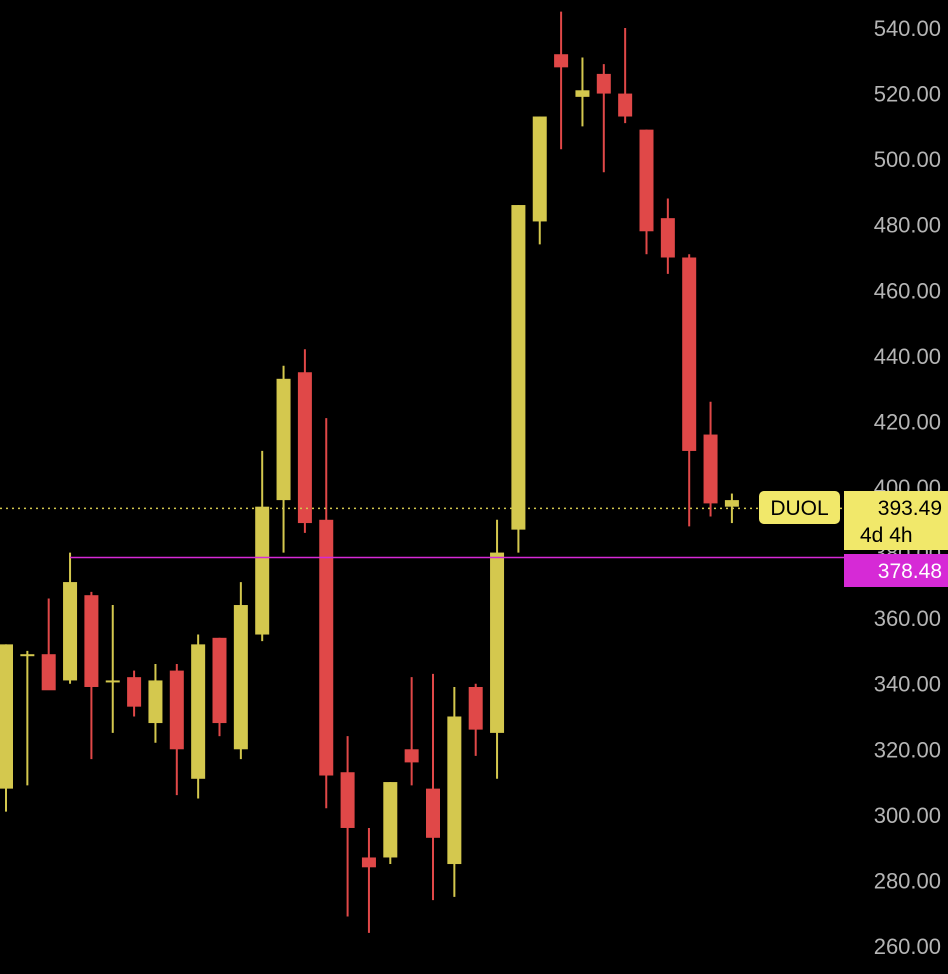 The height and width of the screenshot is (974, 948). What do you see at coordinates (907, 684) in the screenshot?
I see `y-tick-label: 340.00` at bounding box center [907, 684].